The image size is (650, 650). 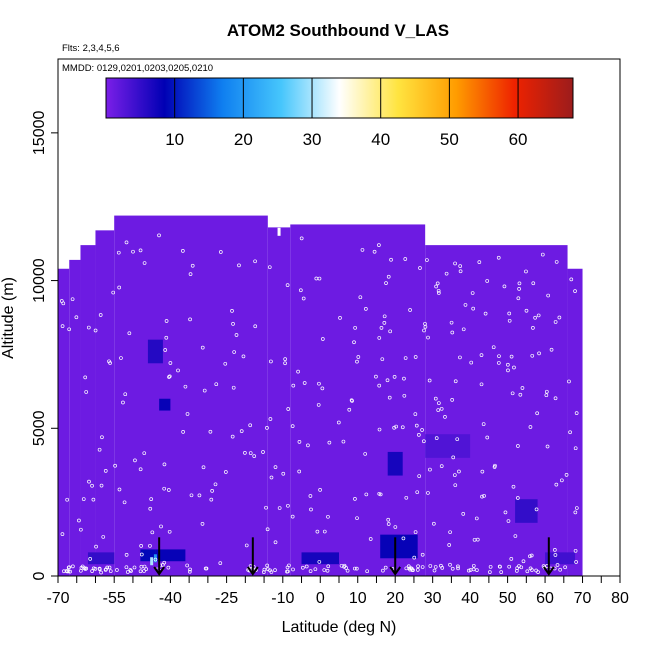 What do you see at coordinates (449, 139) in the screenshot?
I see `colorbar-tick-label: 50` at bounding box center [449, 139].